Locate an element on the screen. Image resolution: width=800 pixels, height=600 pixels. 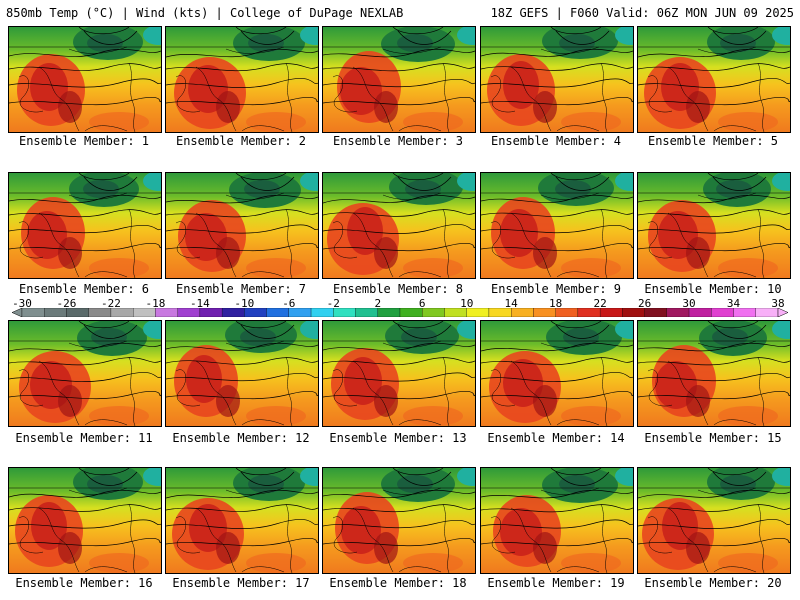
colorbar-max-arrow is located at coordinates (782, 312).